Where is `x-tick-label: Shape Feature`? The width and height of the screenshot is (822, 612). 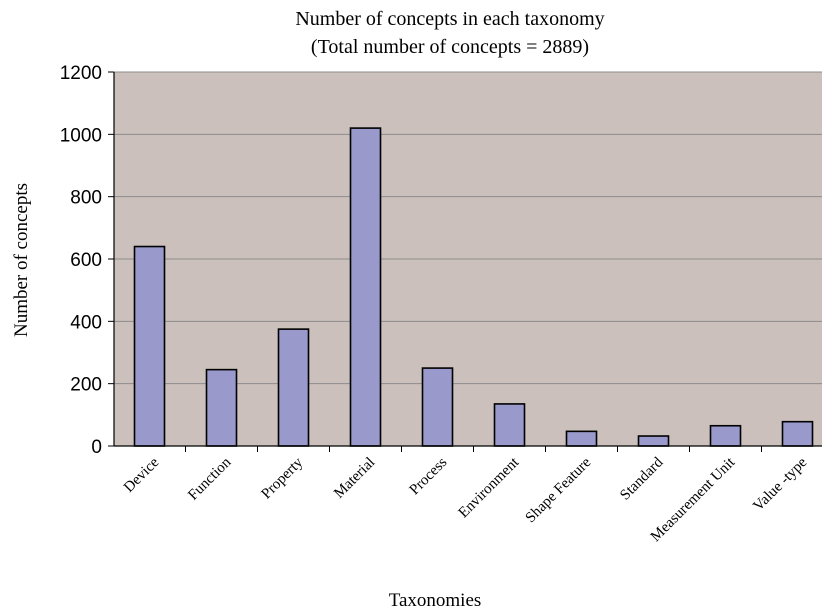 x-tick-label: Shape Feature is located at coordinates (559, 490).